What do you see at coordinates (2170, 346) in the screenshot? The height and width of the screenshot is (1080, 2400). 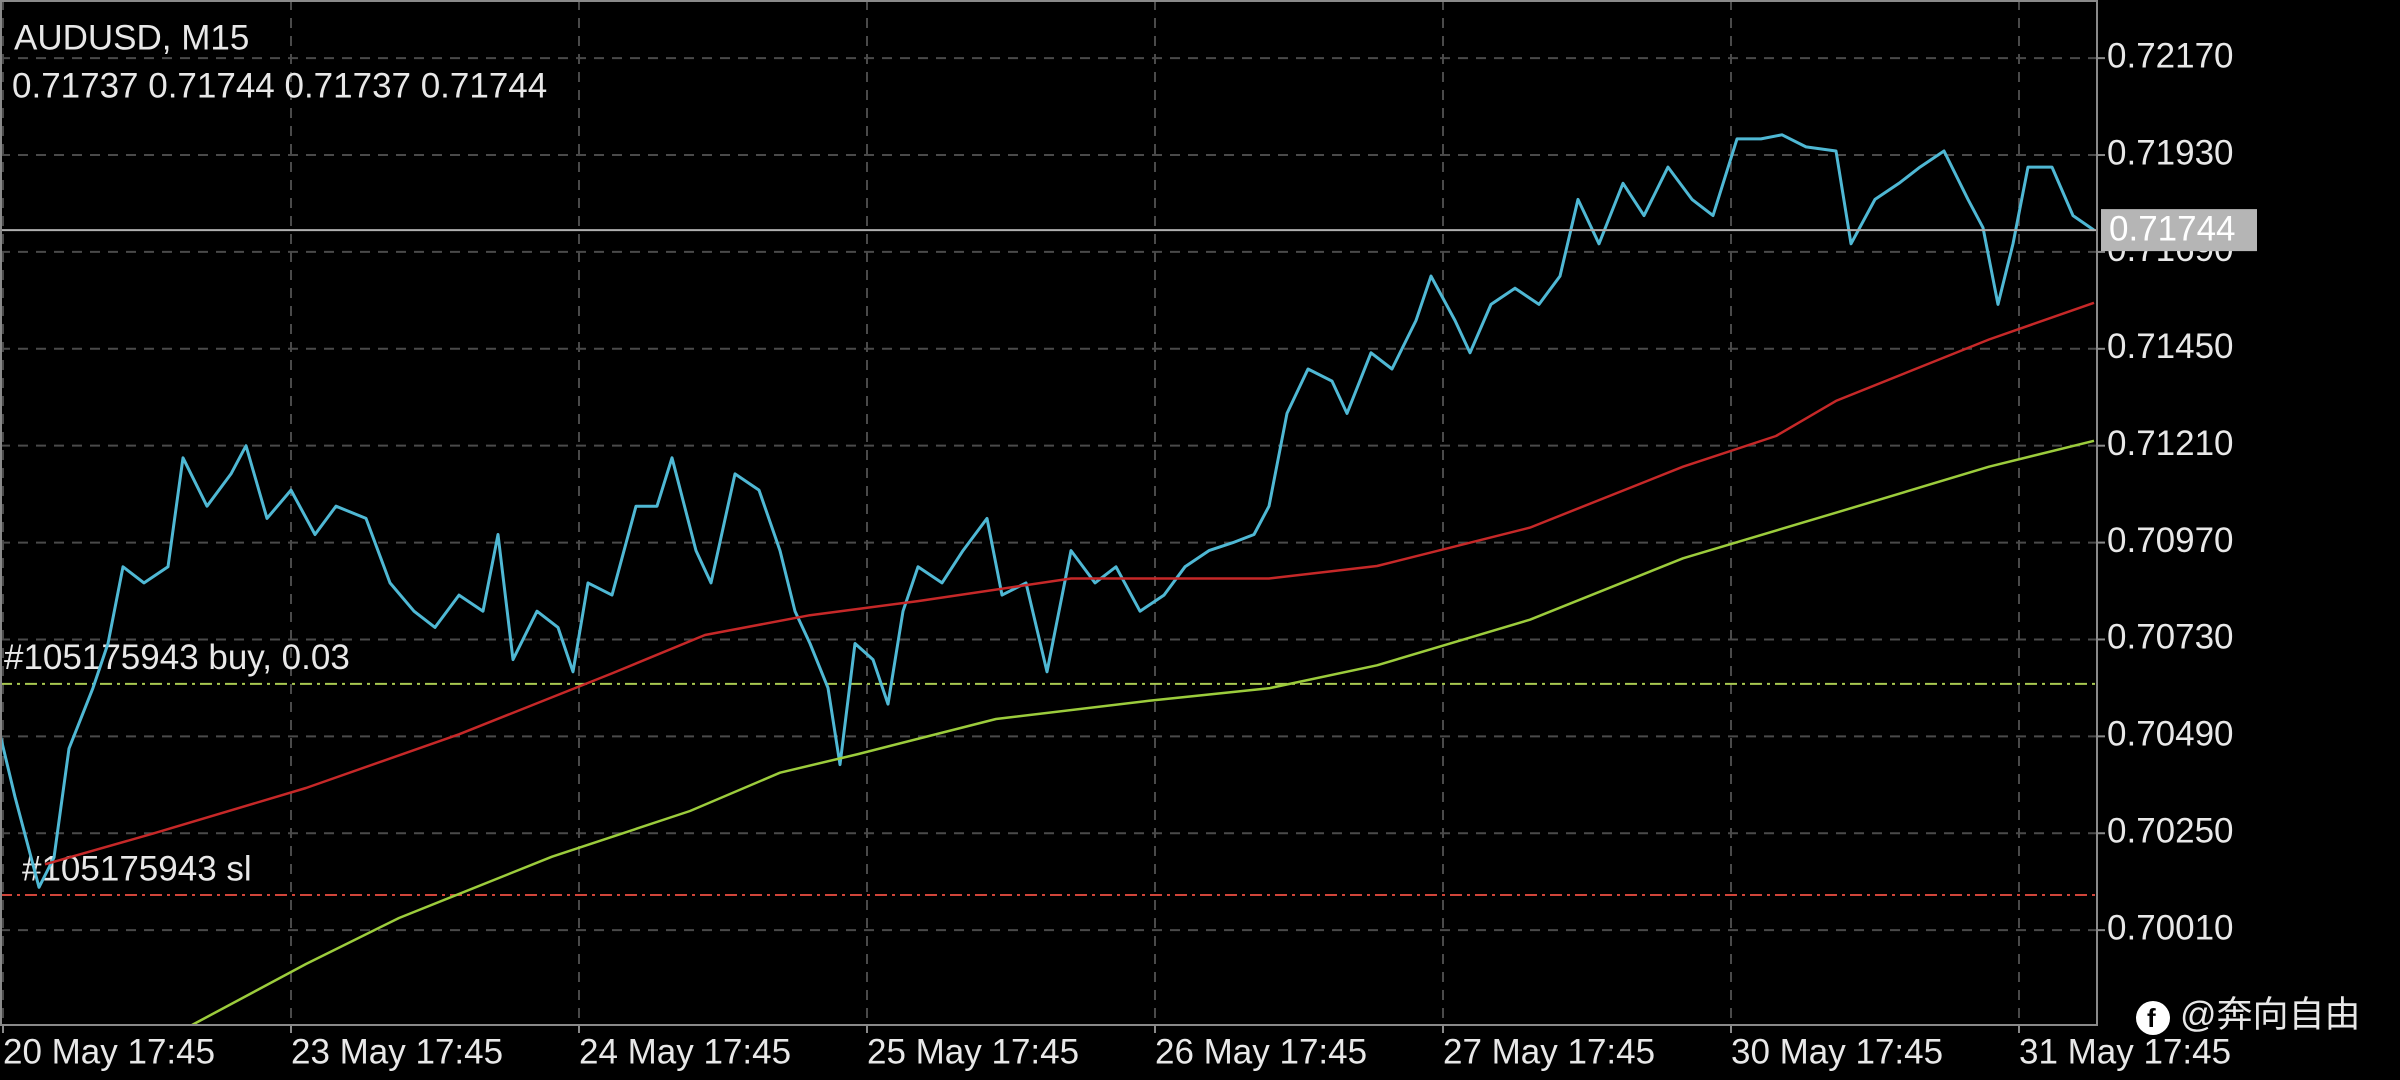 I see `y-tick-label: 0.71450` at bounding box center [2170, 346].